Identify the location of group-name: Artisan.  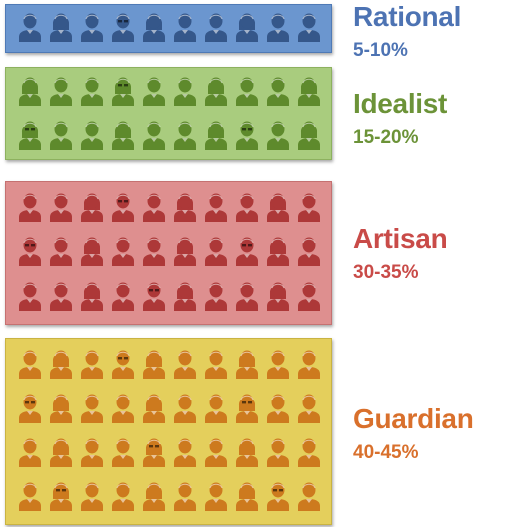
(400, 238).